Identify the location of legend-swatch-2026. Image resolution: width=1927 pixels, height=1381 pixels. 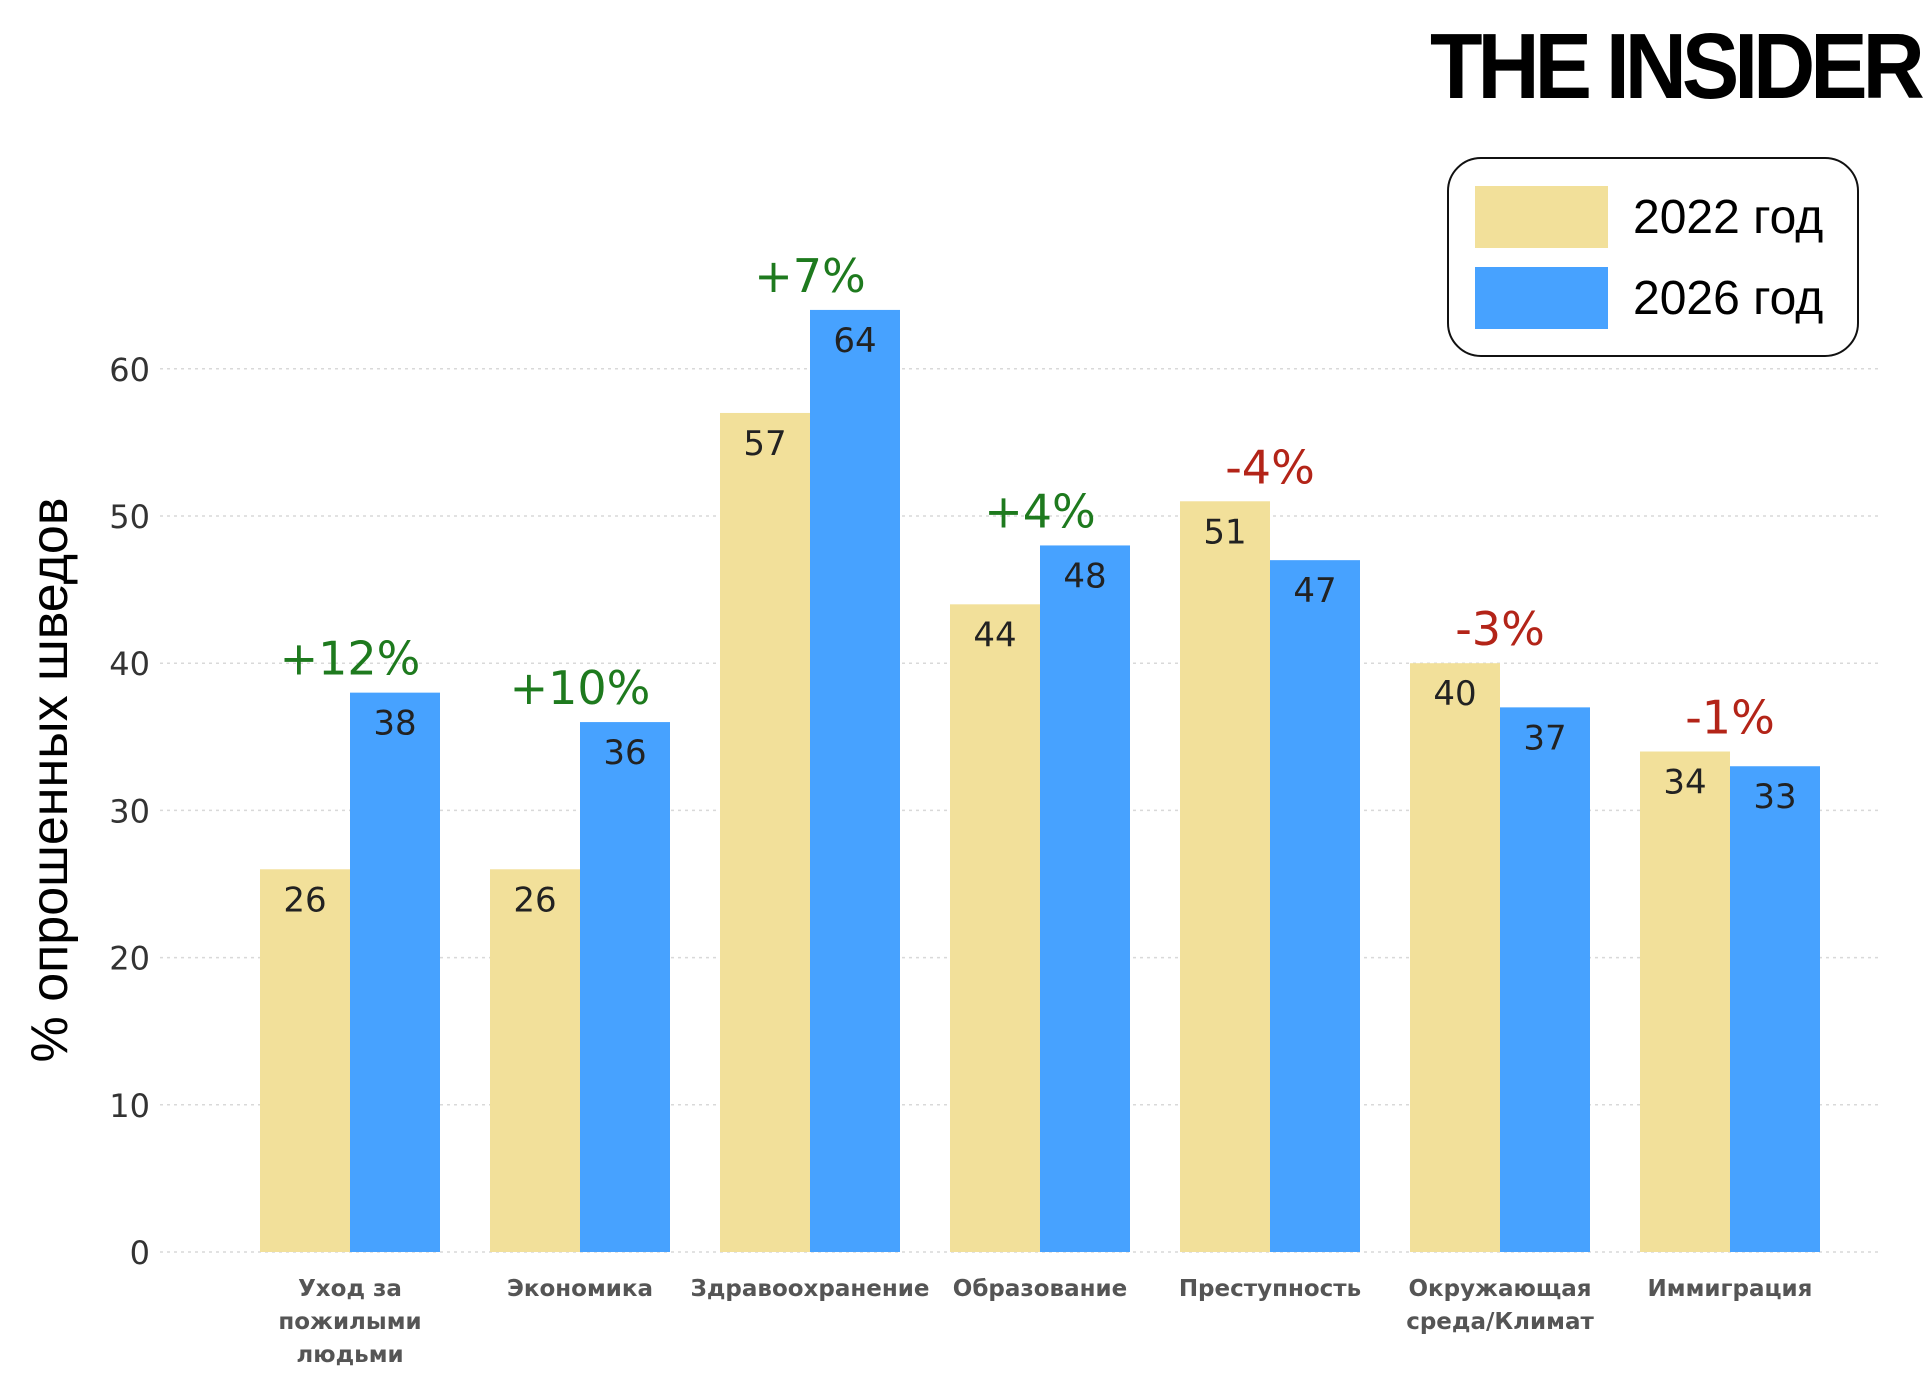
(1541, 298).